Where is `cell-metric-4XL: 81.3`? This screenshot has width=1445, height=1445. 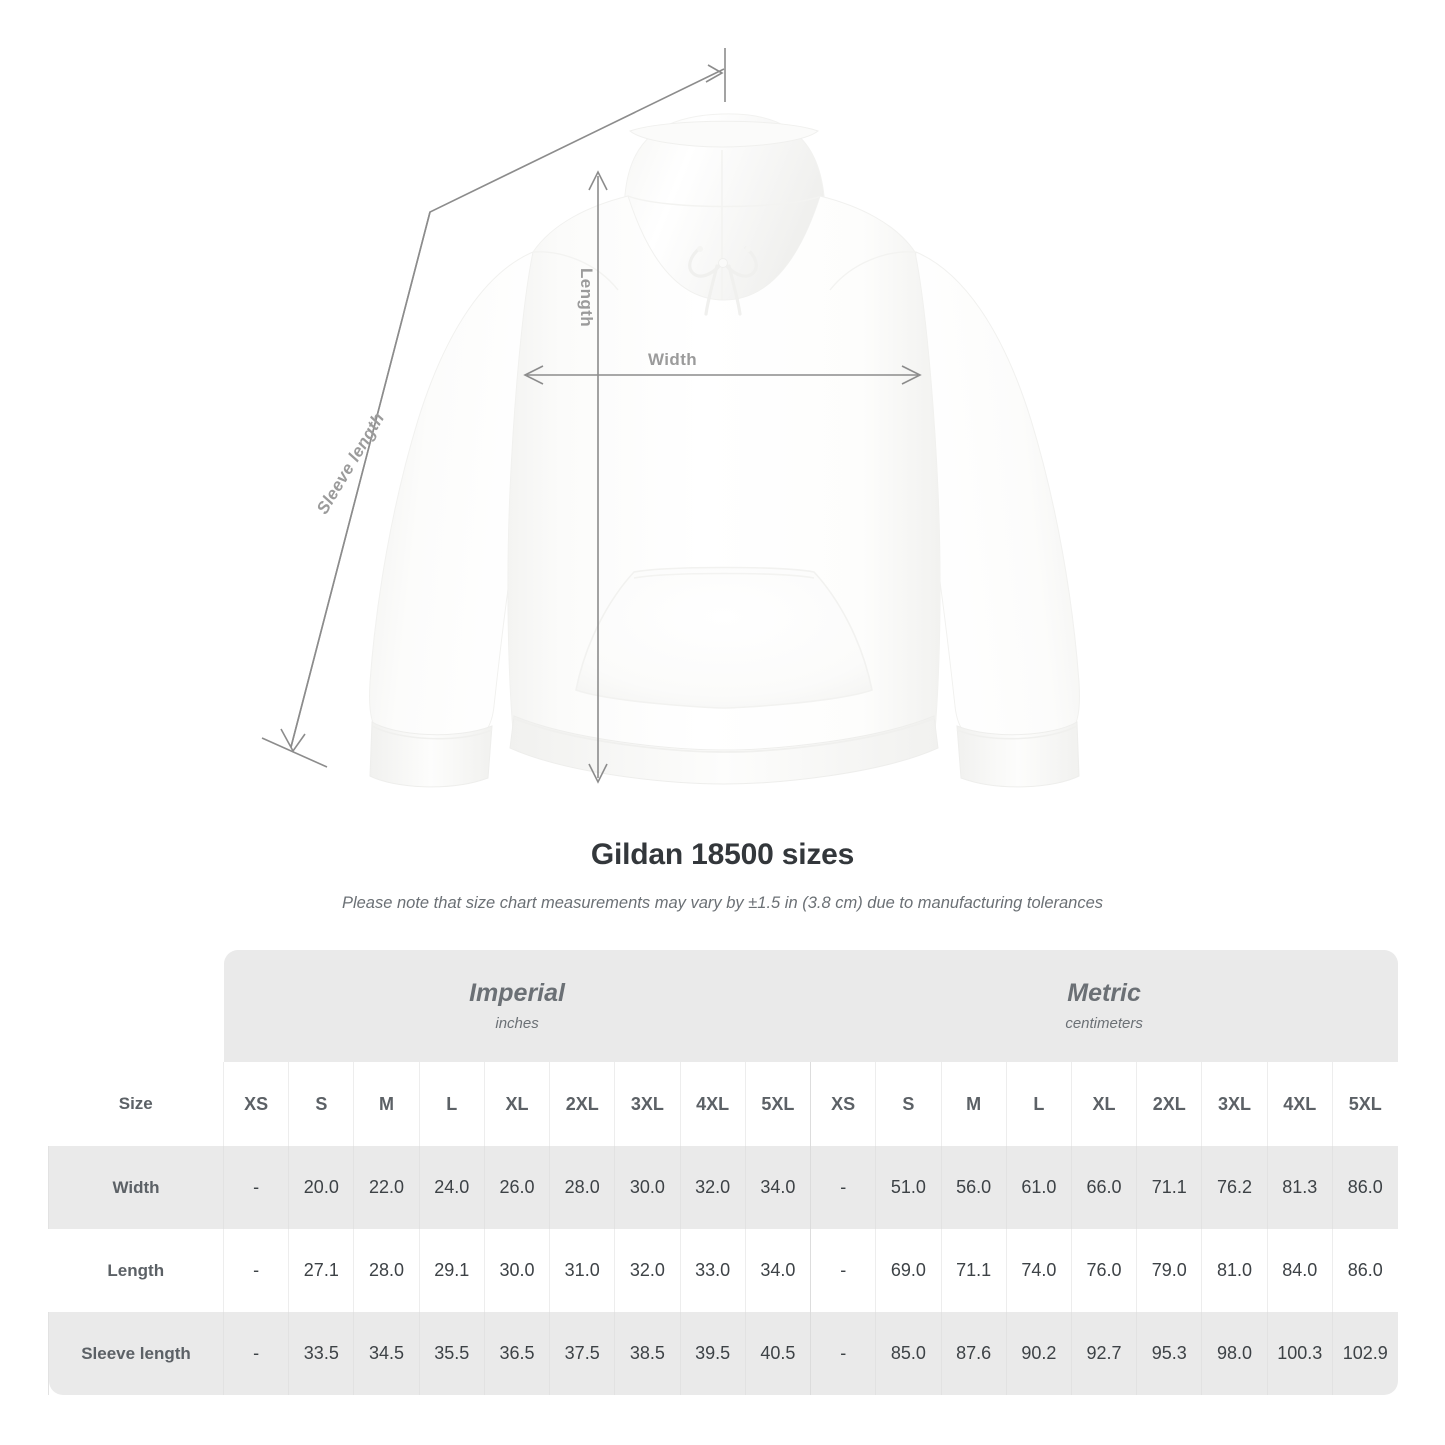 cell-metric-4XL: 81.3 is located at coordinates (1299, 1187).